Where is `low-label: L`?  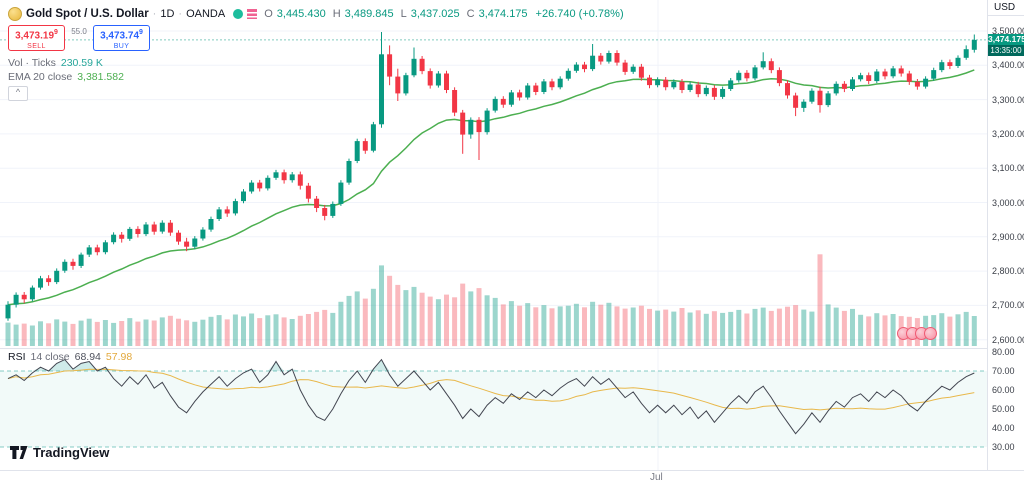
low-label: L is located at coordinates (403, 14).